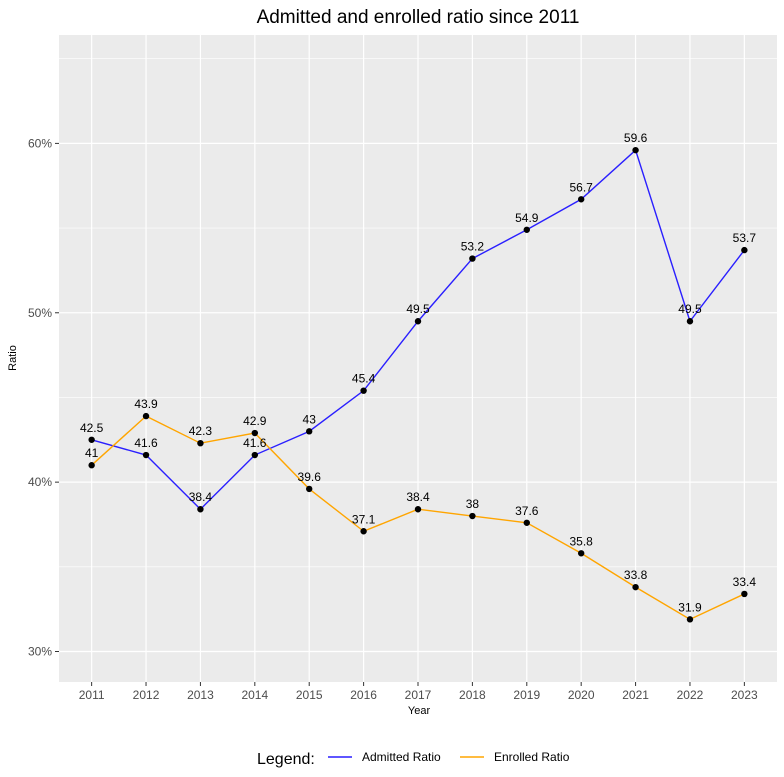 The height and width of the screenshot is (777, 784). I want to click on data-label-admitted: 54.9, so click(527, 218).